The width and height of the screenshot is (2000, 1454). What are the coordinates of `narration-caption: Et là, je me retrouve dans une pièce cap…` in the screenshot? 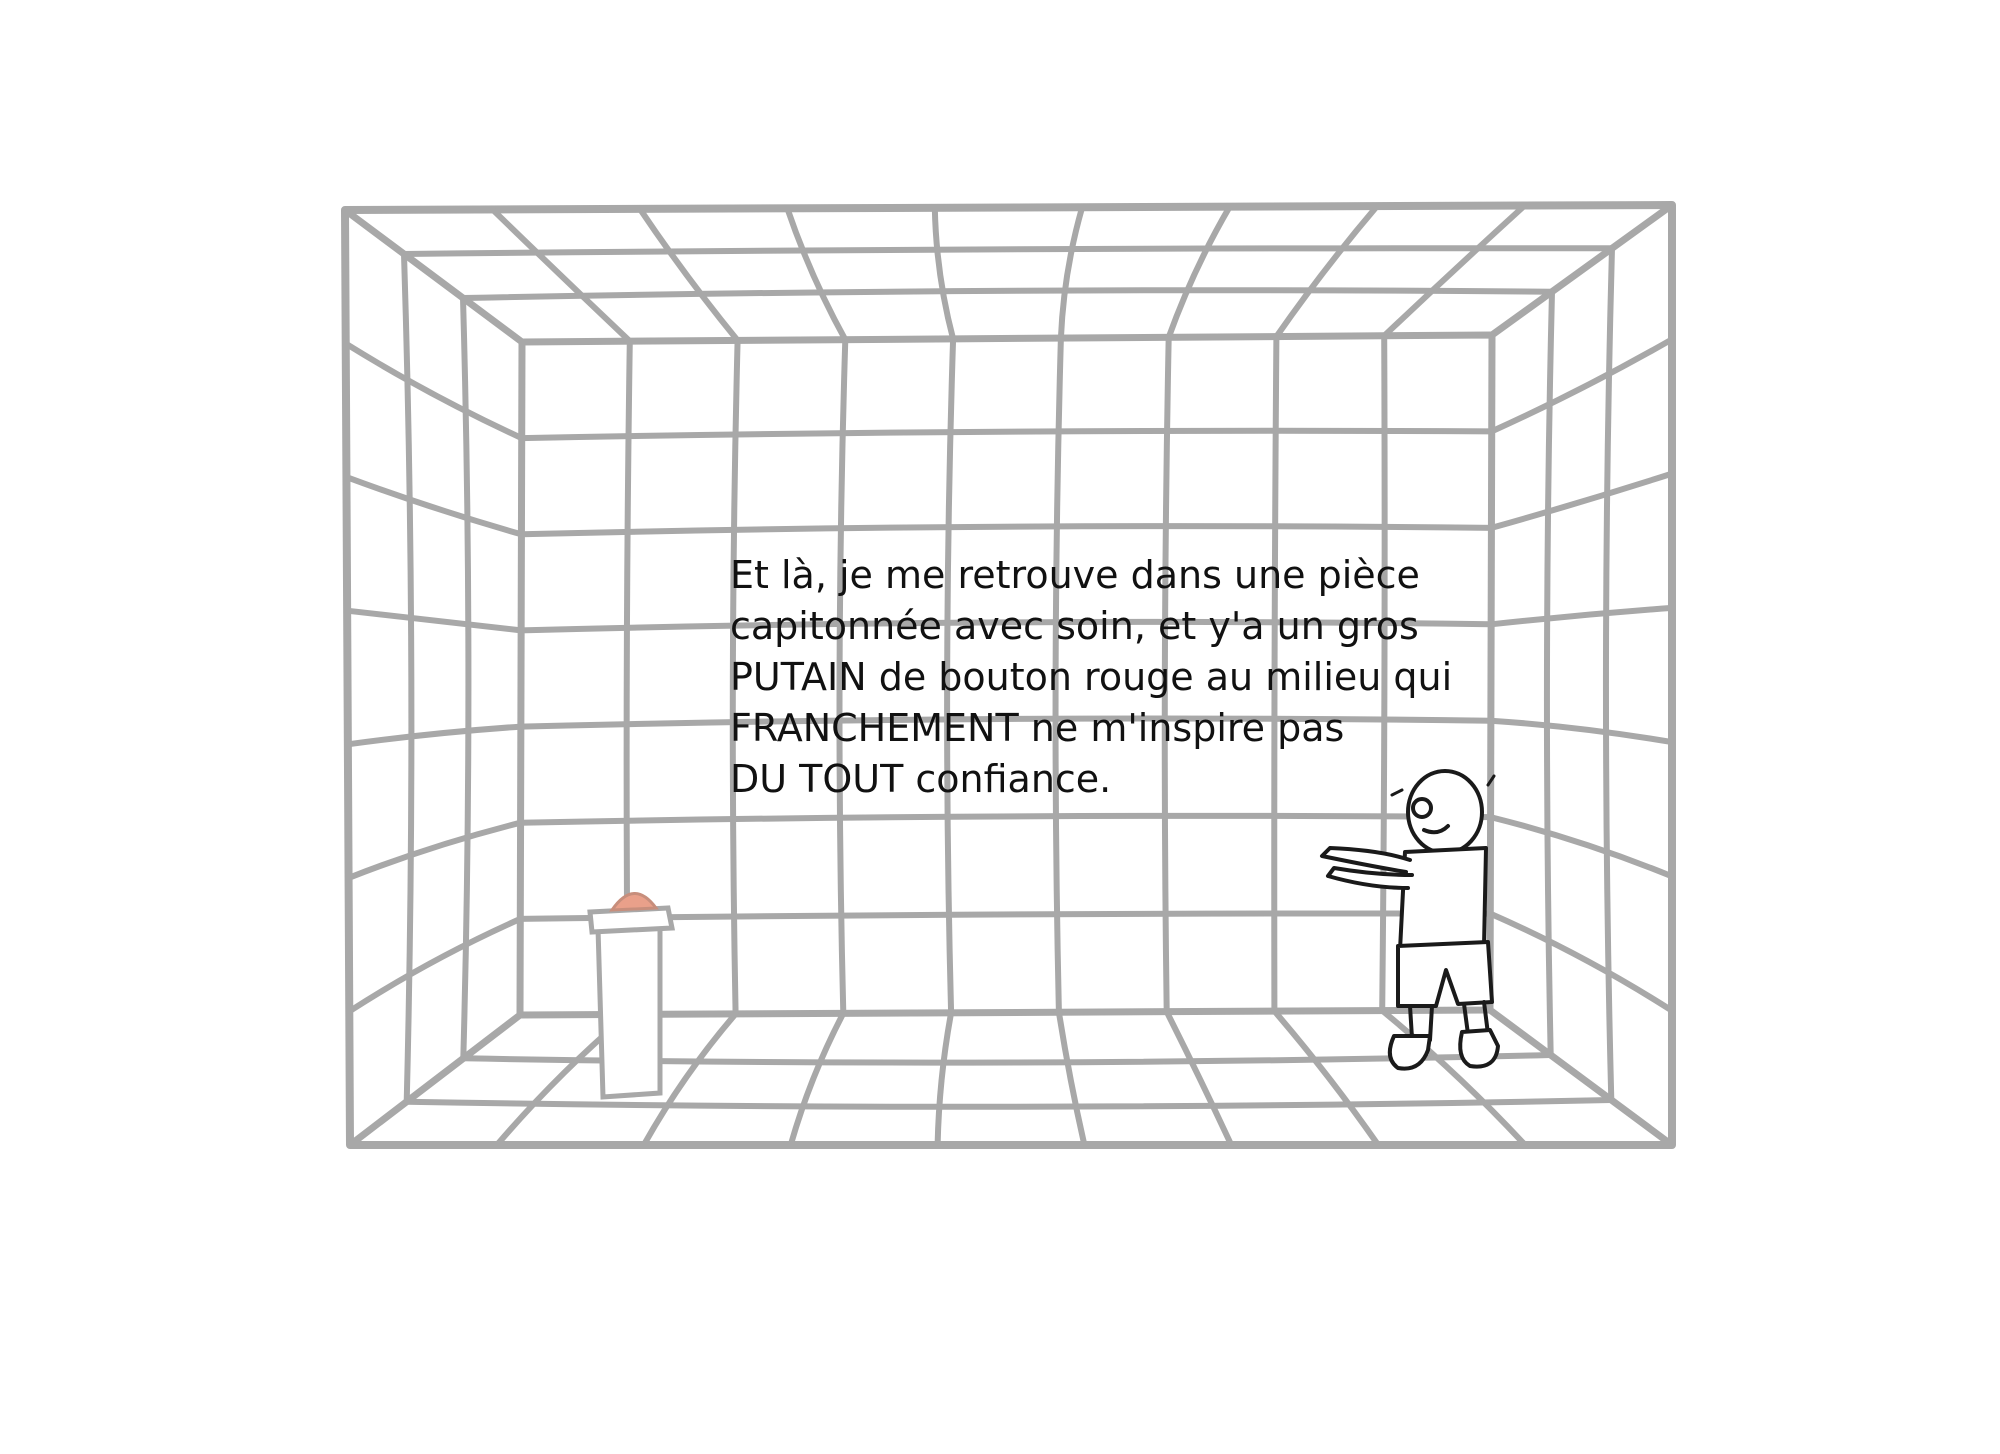 It's located at (1160, 677).